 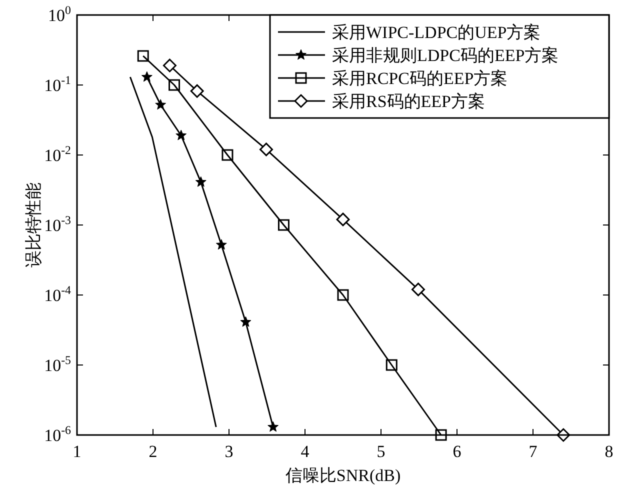 What do you see at coordinates (229, 451) in the screenshot?
I see `x-tick-label: 3` at bounding box center [229, 451].